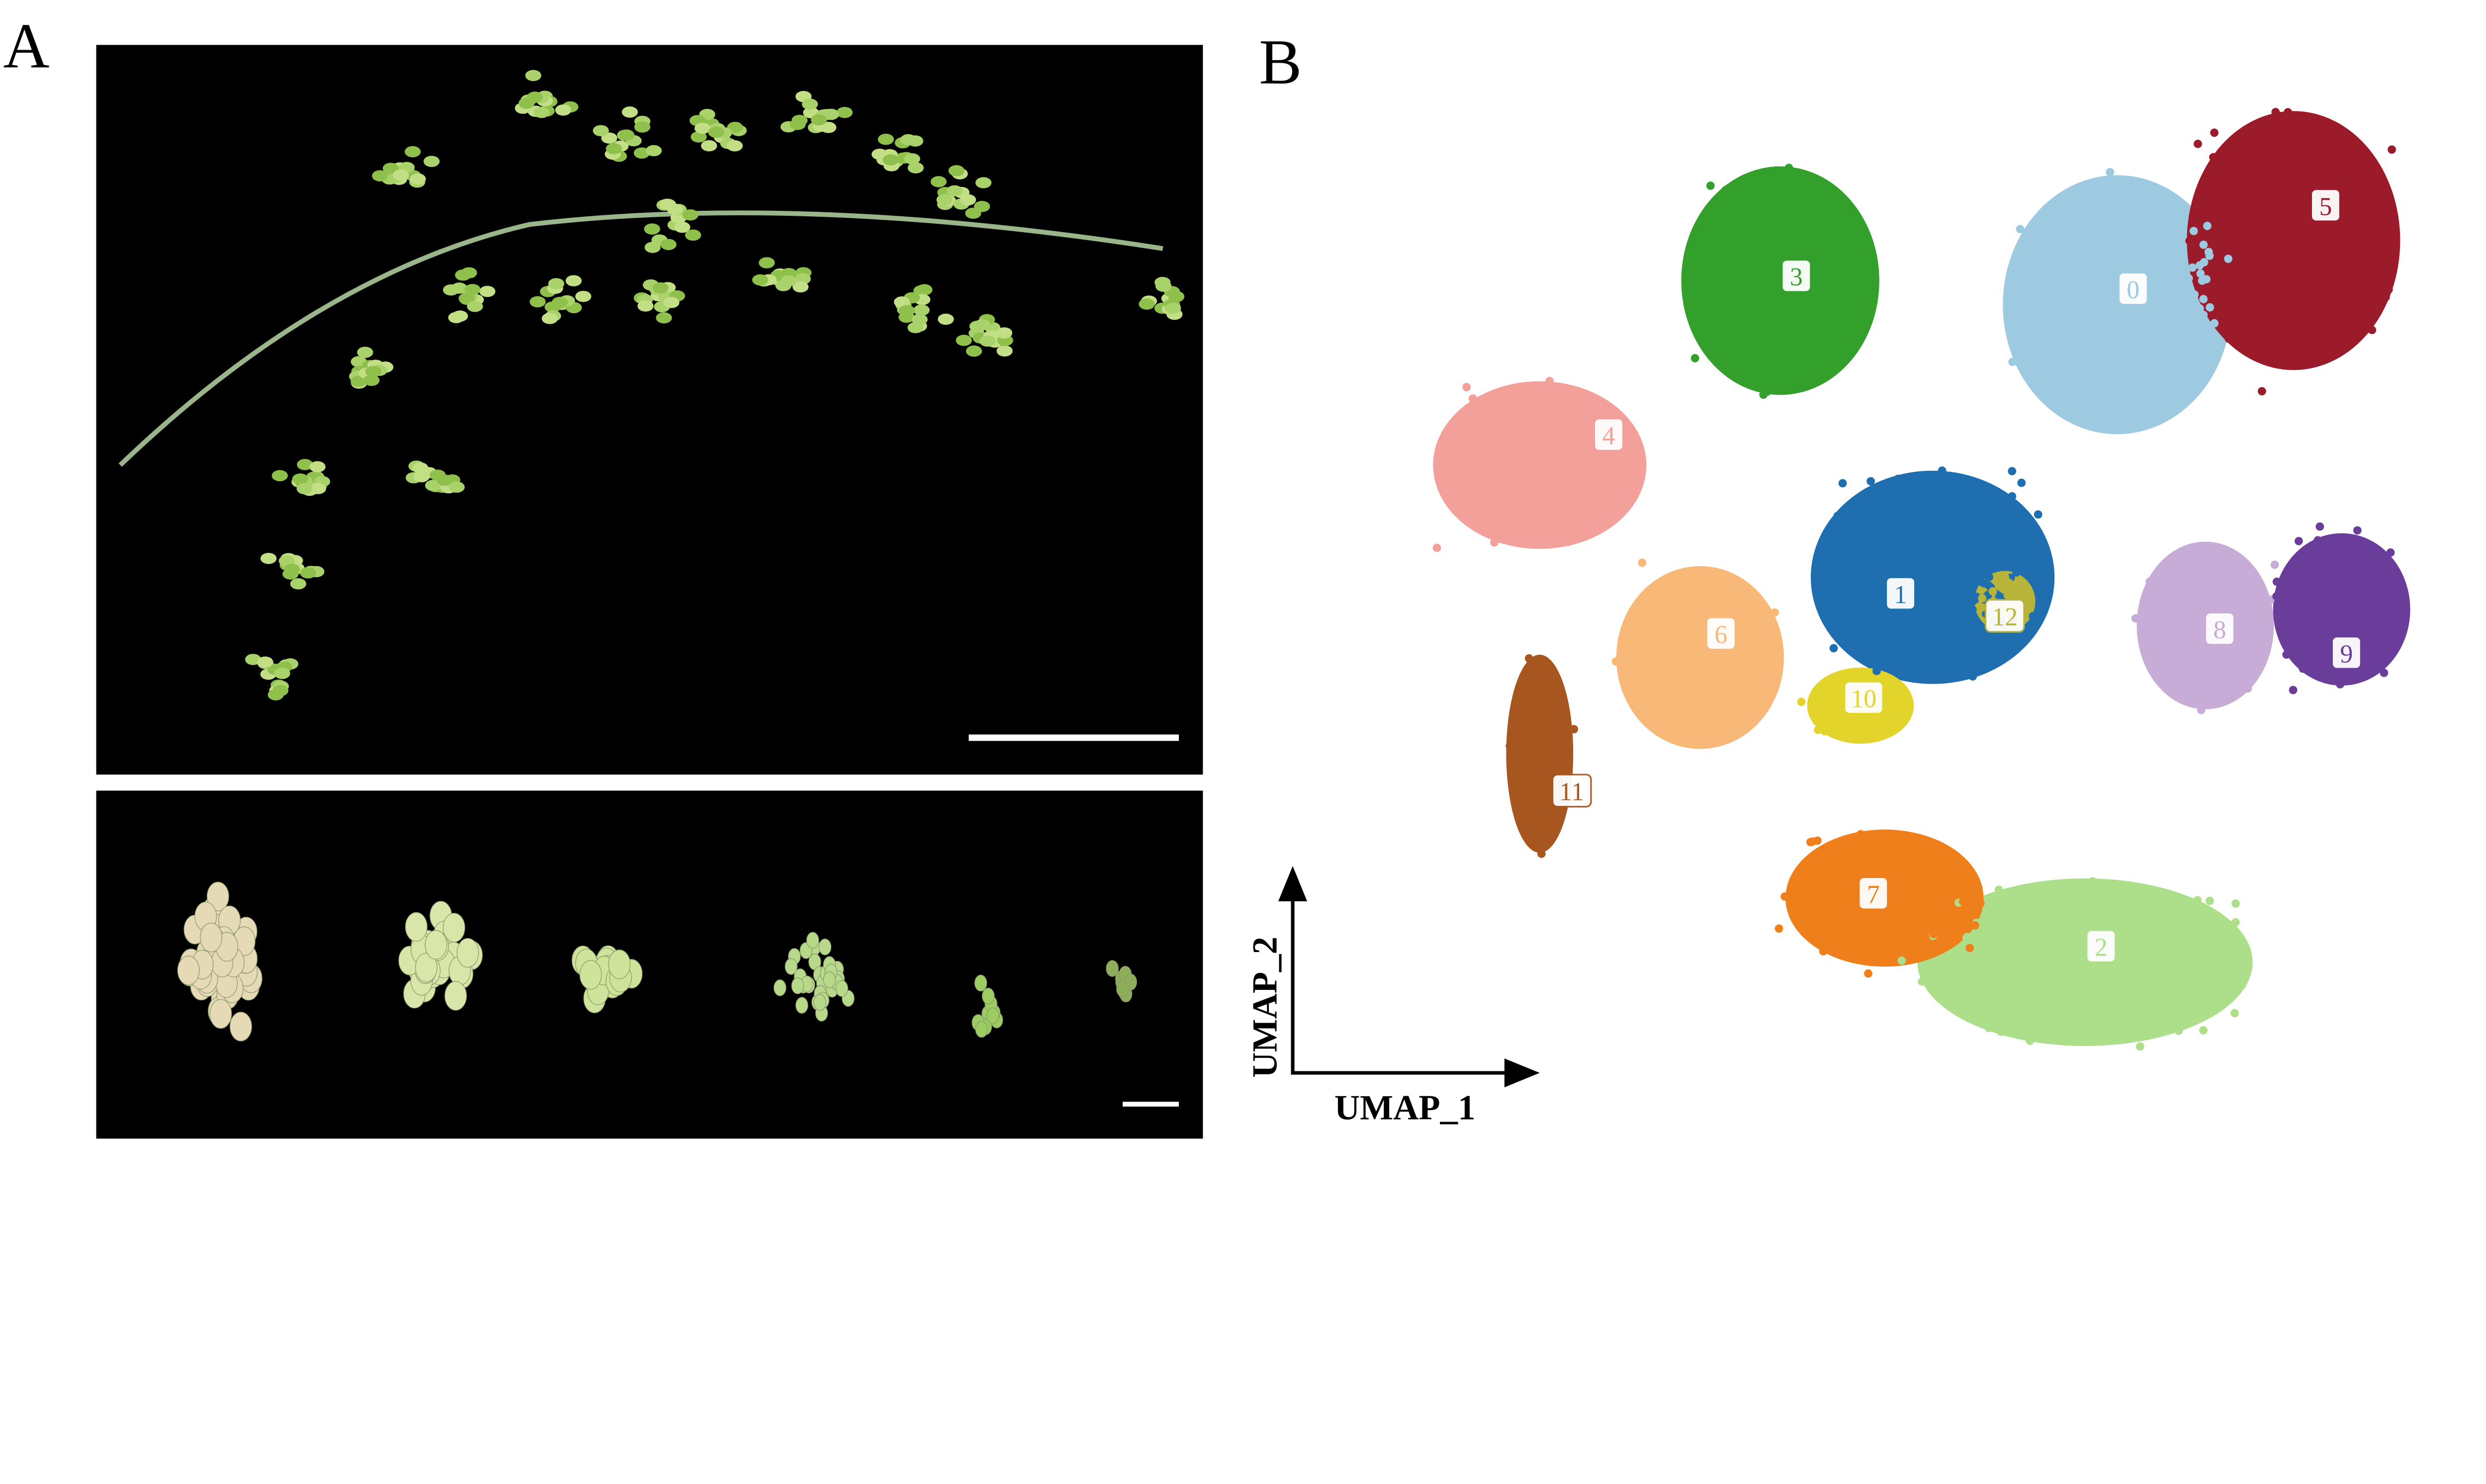  What do you see at coordinates (1571, 791) in the screenshot?
I see `cluster-label-11: 11` at bounding box center [1571, 791].